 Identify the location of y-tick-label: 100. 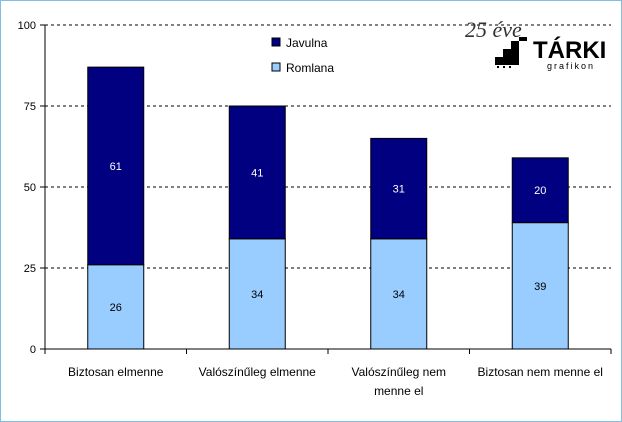
(27, 26).